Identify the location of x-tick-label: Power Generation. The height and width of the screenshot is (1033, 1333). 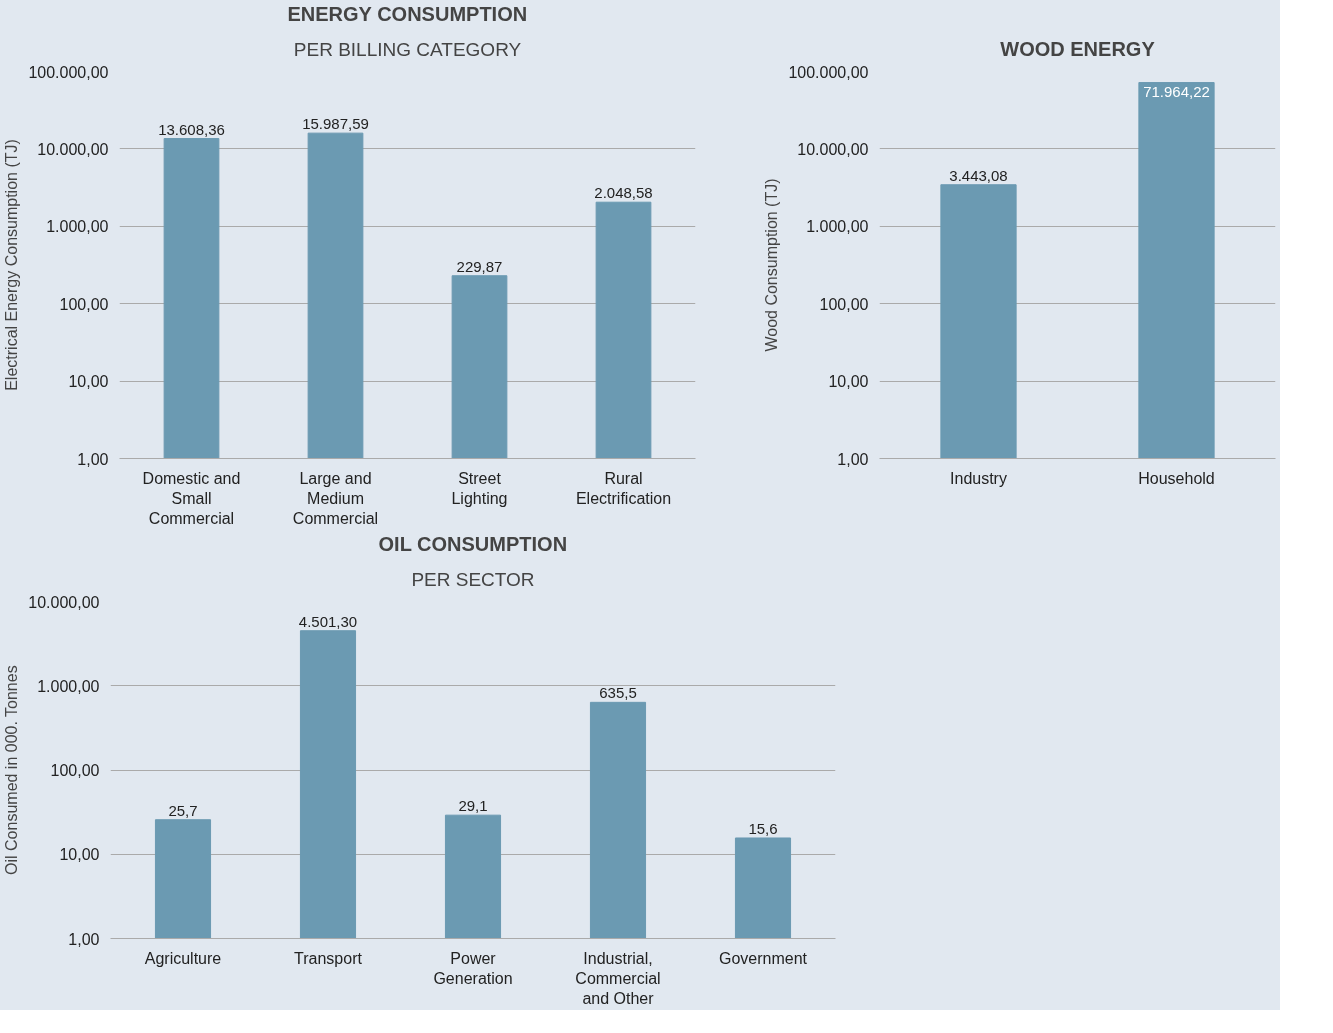
(473, 968).